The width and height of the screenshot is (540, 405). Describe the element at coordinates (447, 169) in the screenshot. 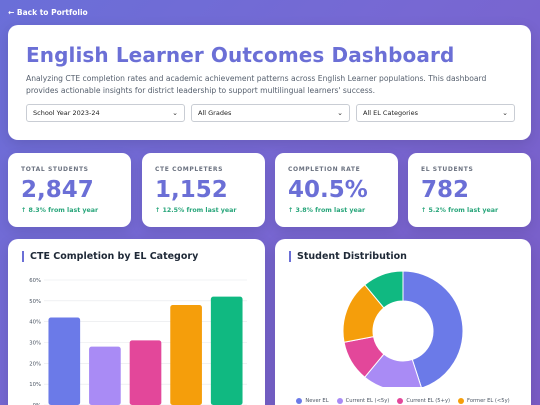

I see `stat-label: EL STUDENTS` at that location.